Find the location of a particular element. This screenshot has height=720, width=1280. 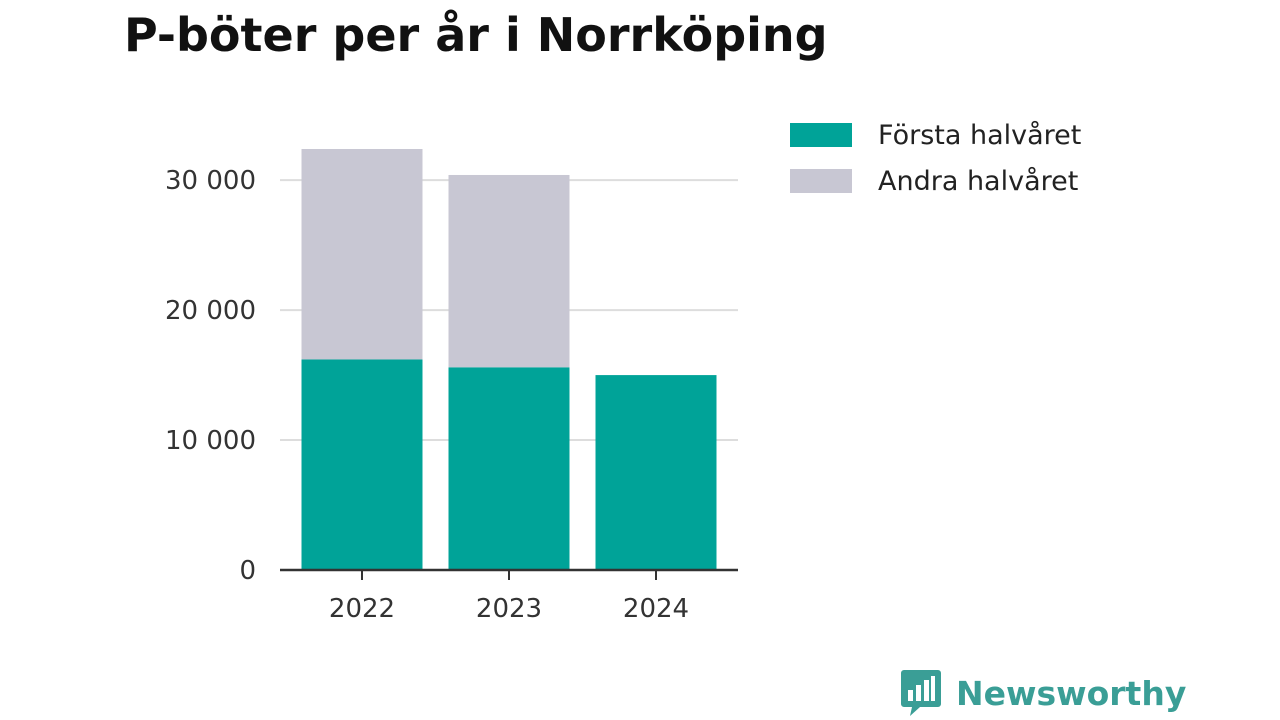

legend-swatch-andra is located at coordinates (821, 181).